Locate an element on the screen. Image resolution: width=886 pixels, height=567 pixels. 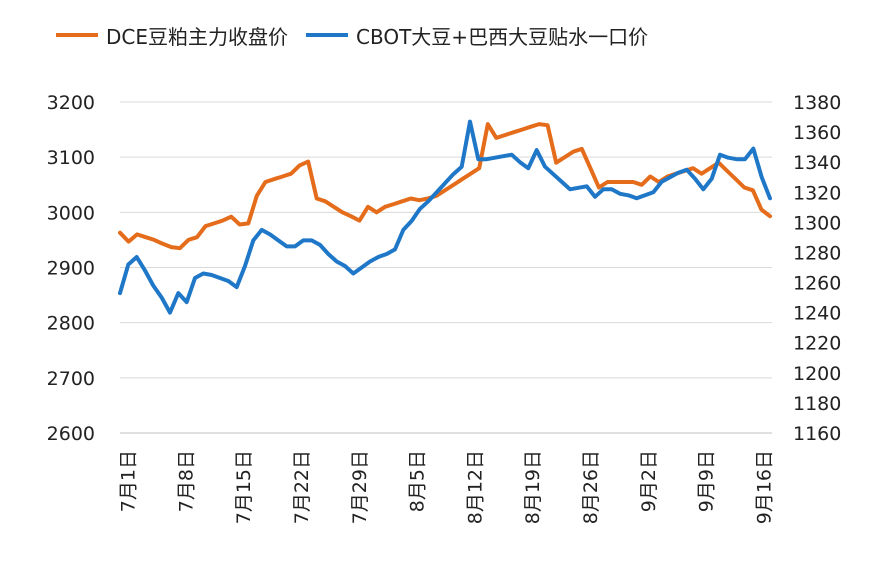
y-tick-label-right: 1300 is located at coordinates (817, 223).